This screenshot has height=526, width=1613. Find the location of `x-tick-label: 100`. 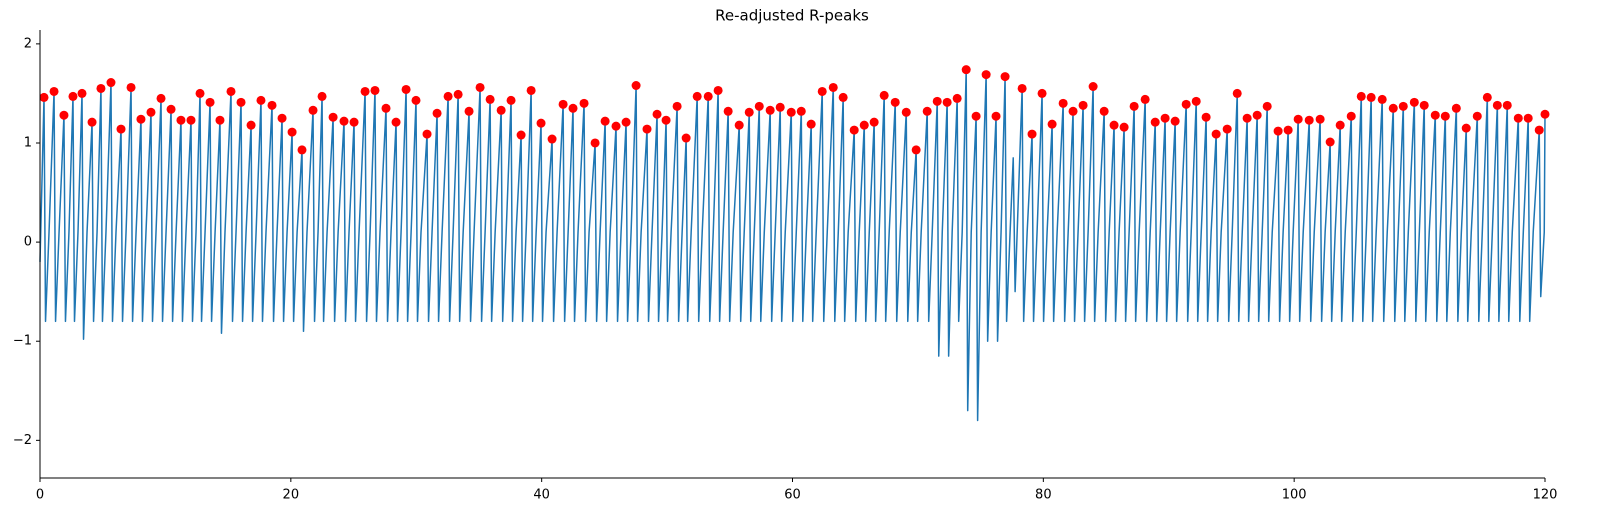

x-tick-label: 100 is located at coordinates (1294, 495).